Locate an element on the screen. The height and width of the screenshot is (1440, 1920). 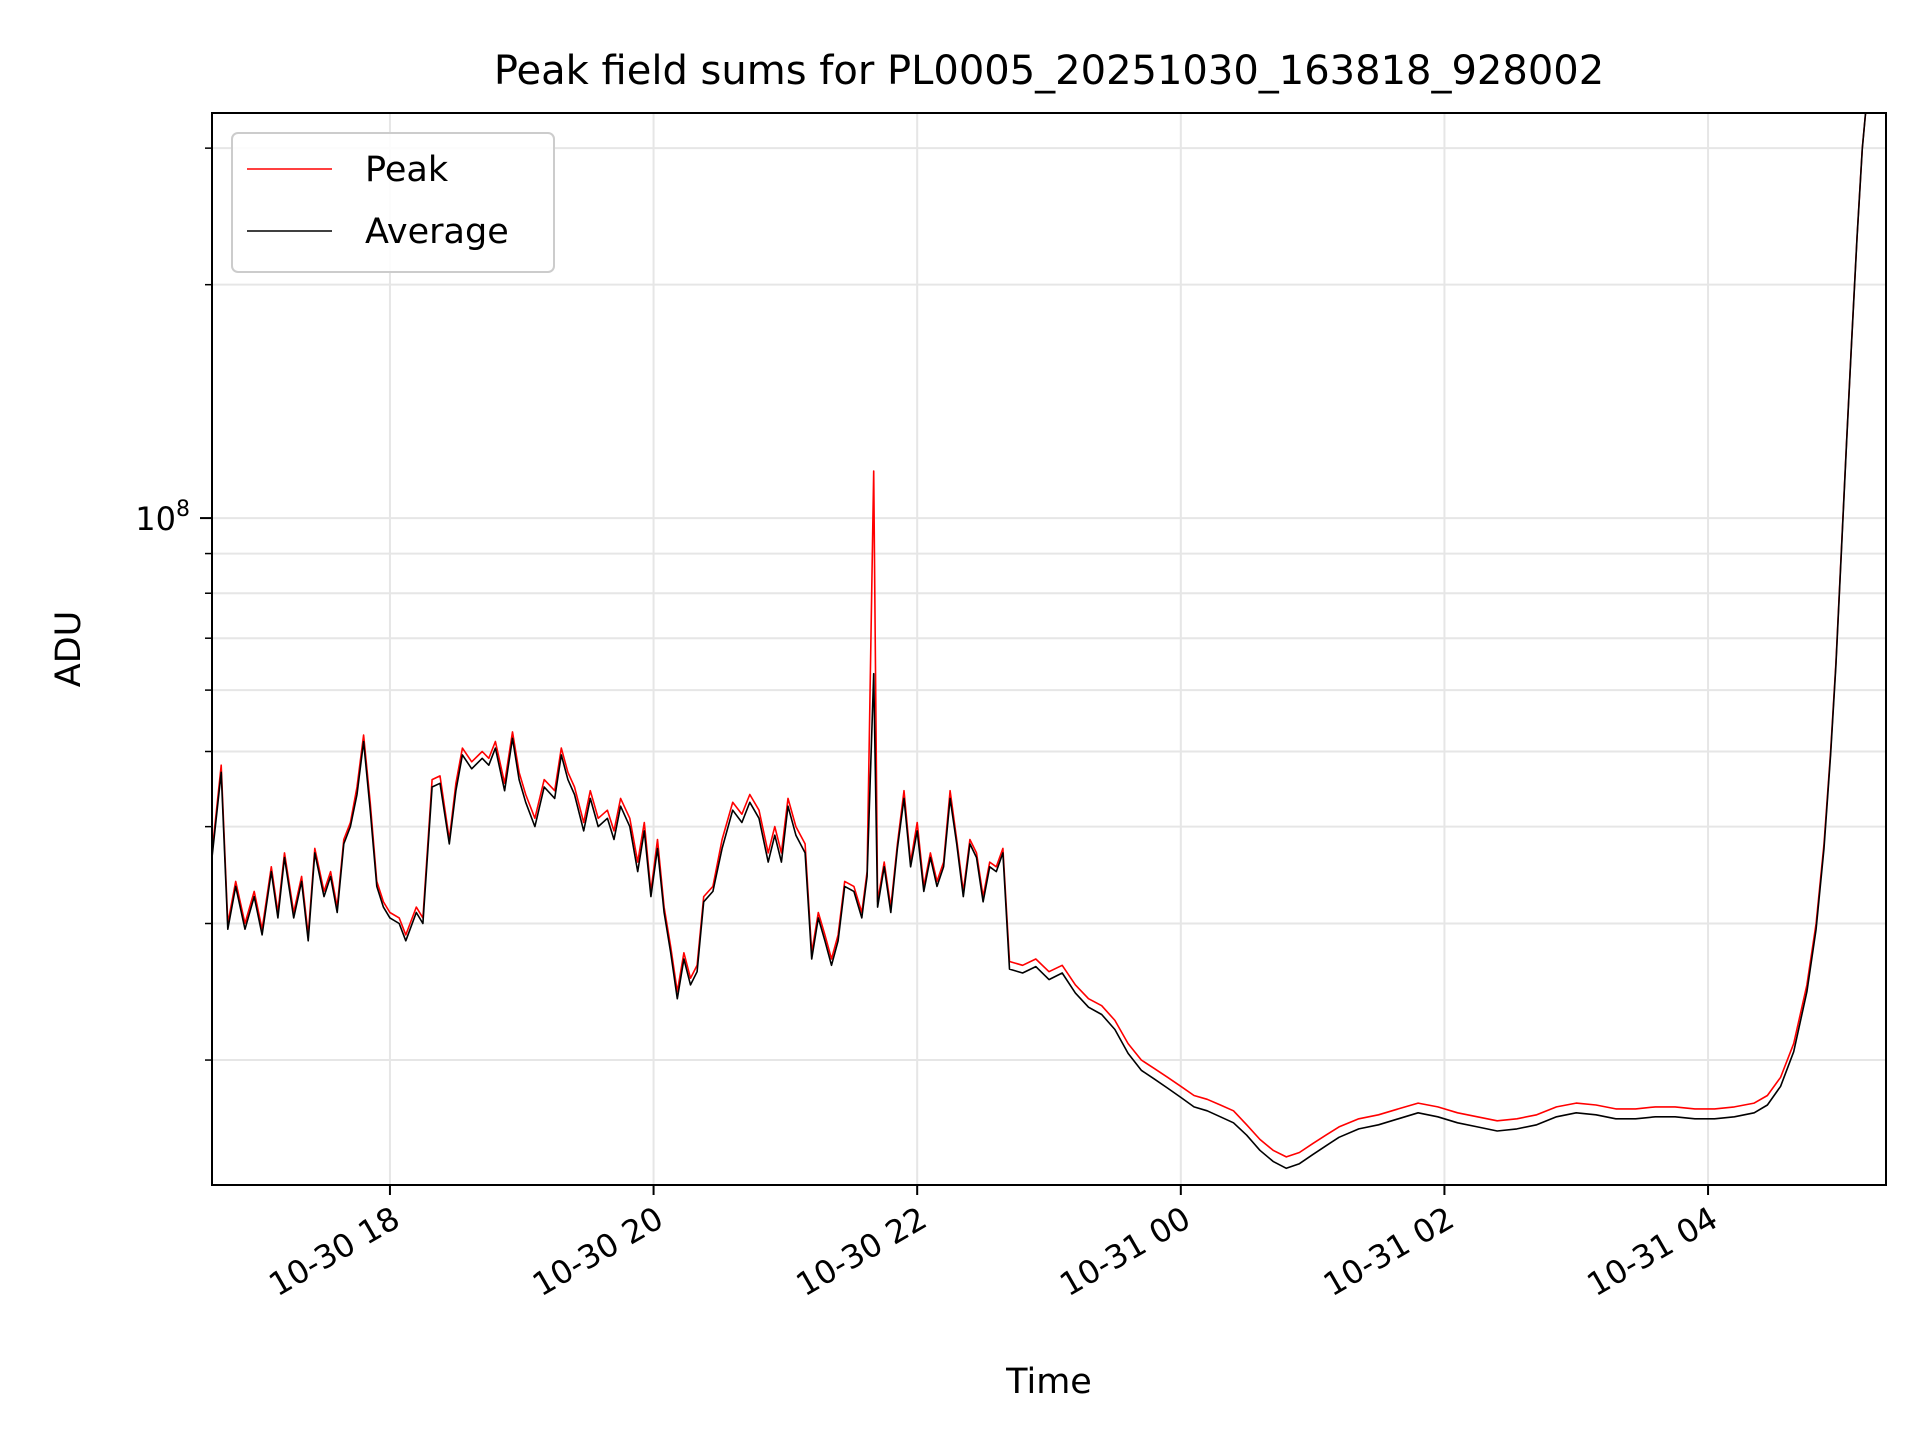
y-tick-label: 108 is located at coordinates (162, 517).